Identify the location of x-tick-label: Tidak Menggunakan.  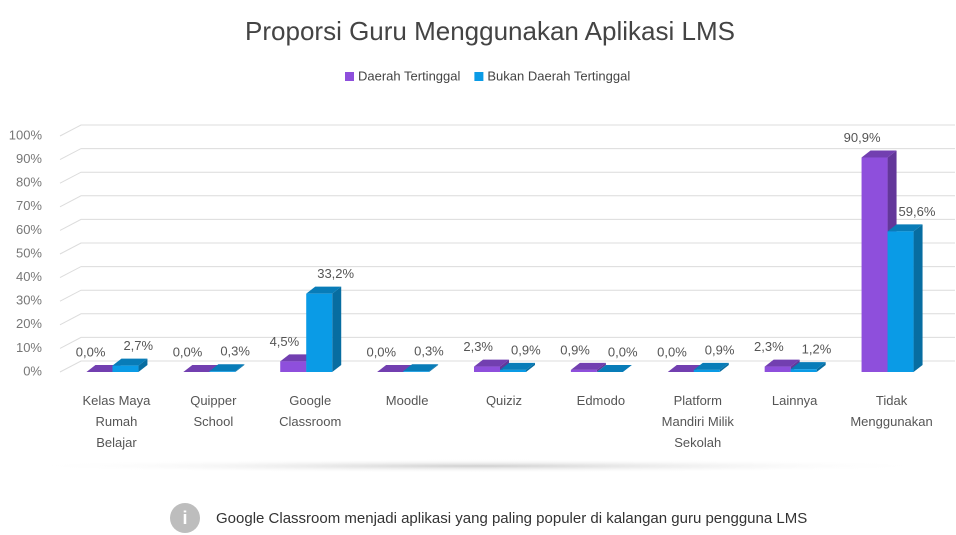
(891, 411).